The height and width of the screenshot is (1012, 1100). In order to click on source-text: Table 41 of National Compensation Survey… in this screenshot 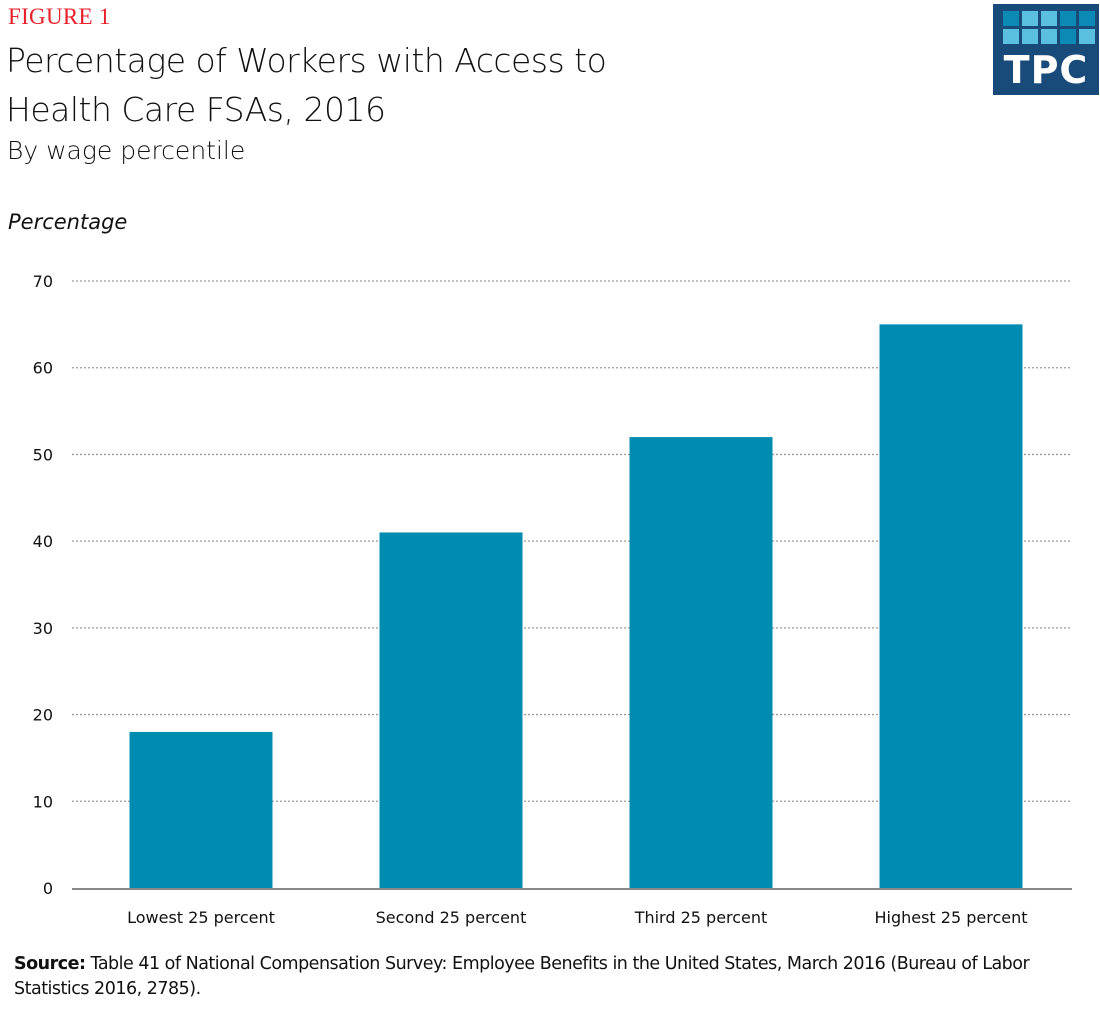, I will do `click(522, 976)`.